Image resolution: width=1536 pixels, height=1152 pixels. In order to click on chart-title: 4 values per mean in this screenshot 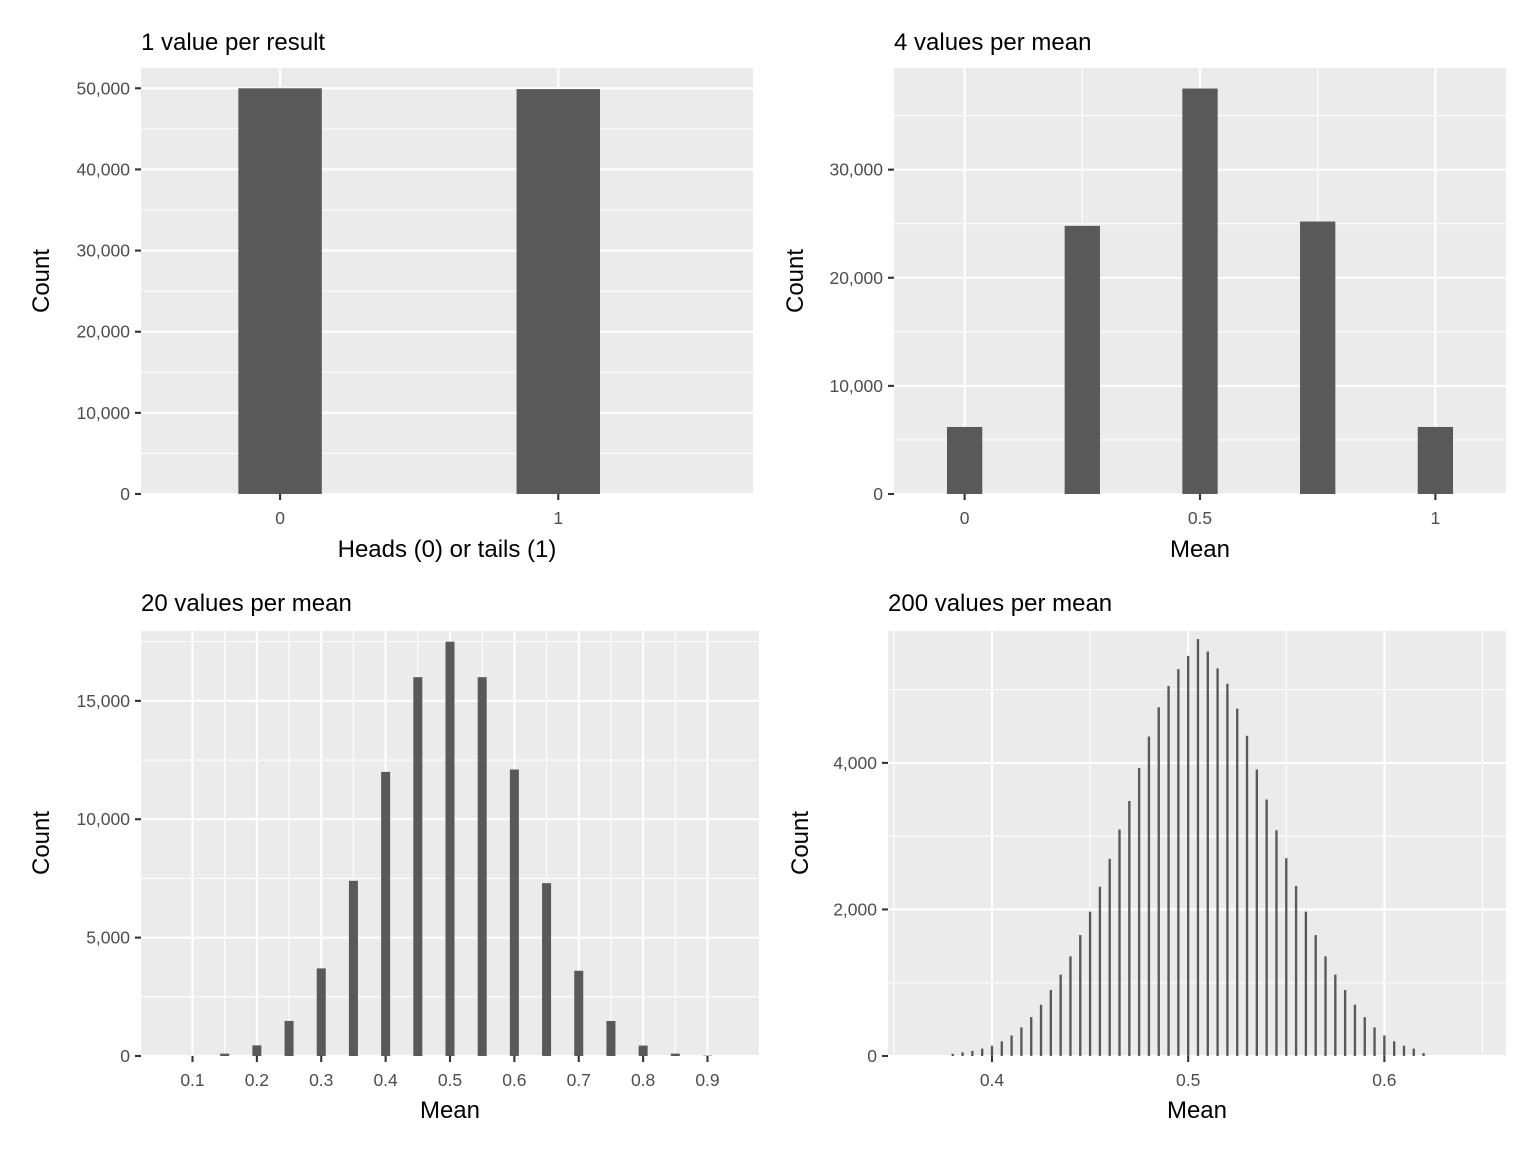, I will do `click(992, 42)`.